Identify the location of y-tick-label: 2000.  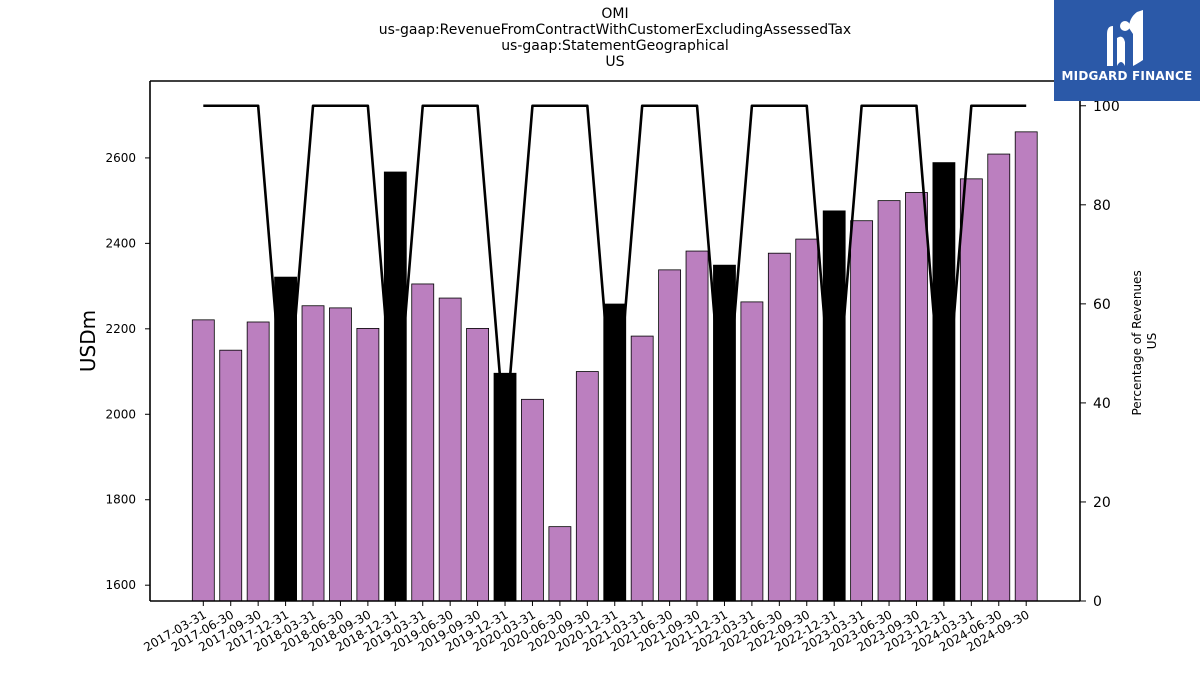
(120, 414).